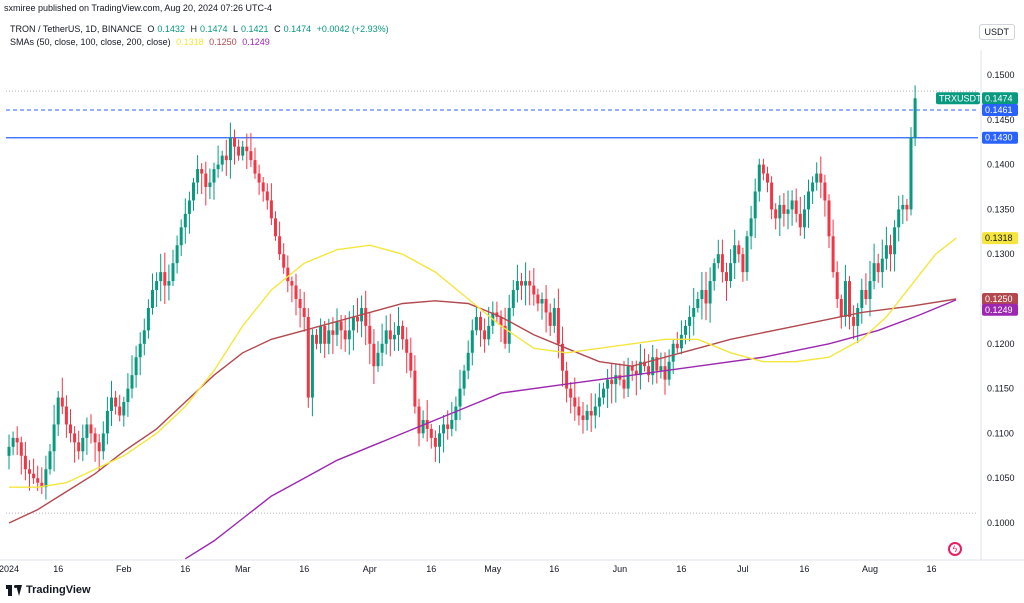 The height and width of the screenshot is (603, 1024). What do you see at coordinates (352, 29) in the screenshot?
I see `change-value: +0.0042 (+2.93%)` at bounding box center [352, 29].